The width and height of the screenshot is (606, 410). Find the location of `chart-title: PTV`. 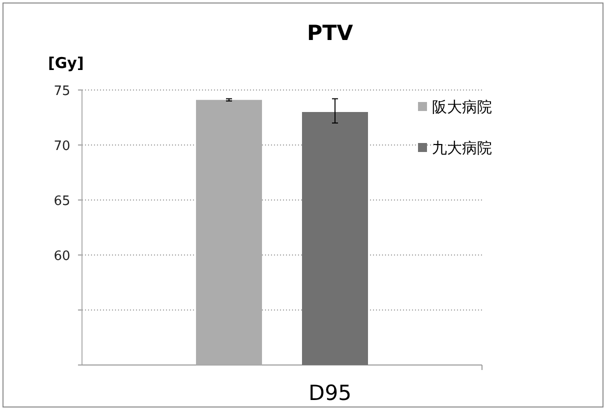

chart-title: PTV is located at coordinates (330, 33).